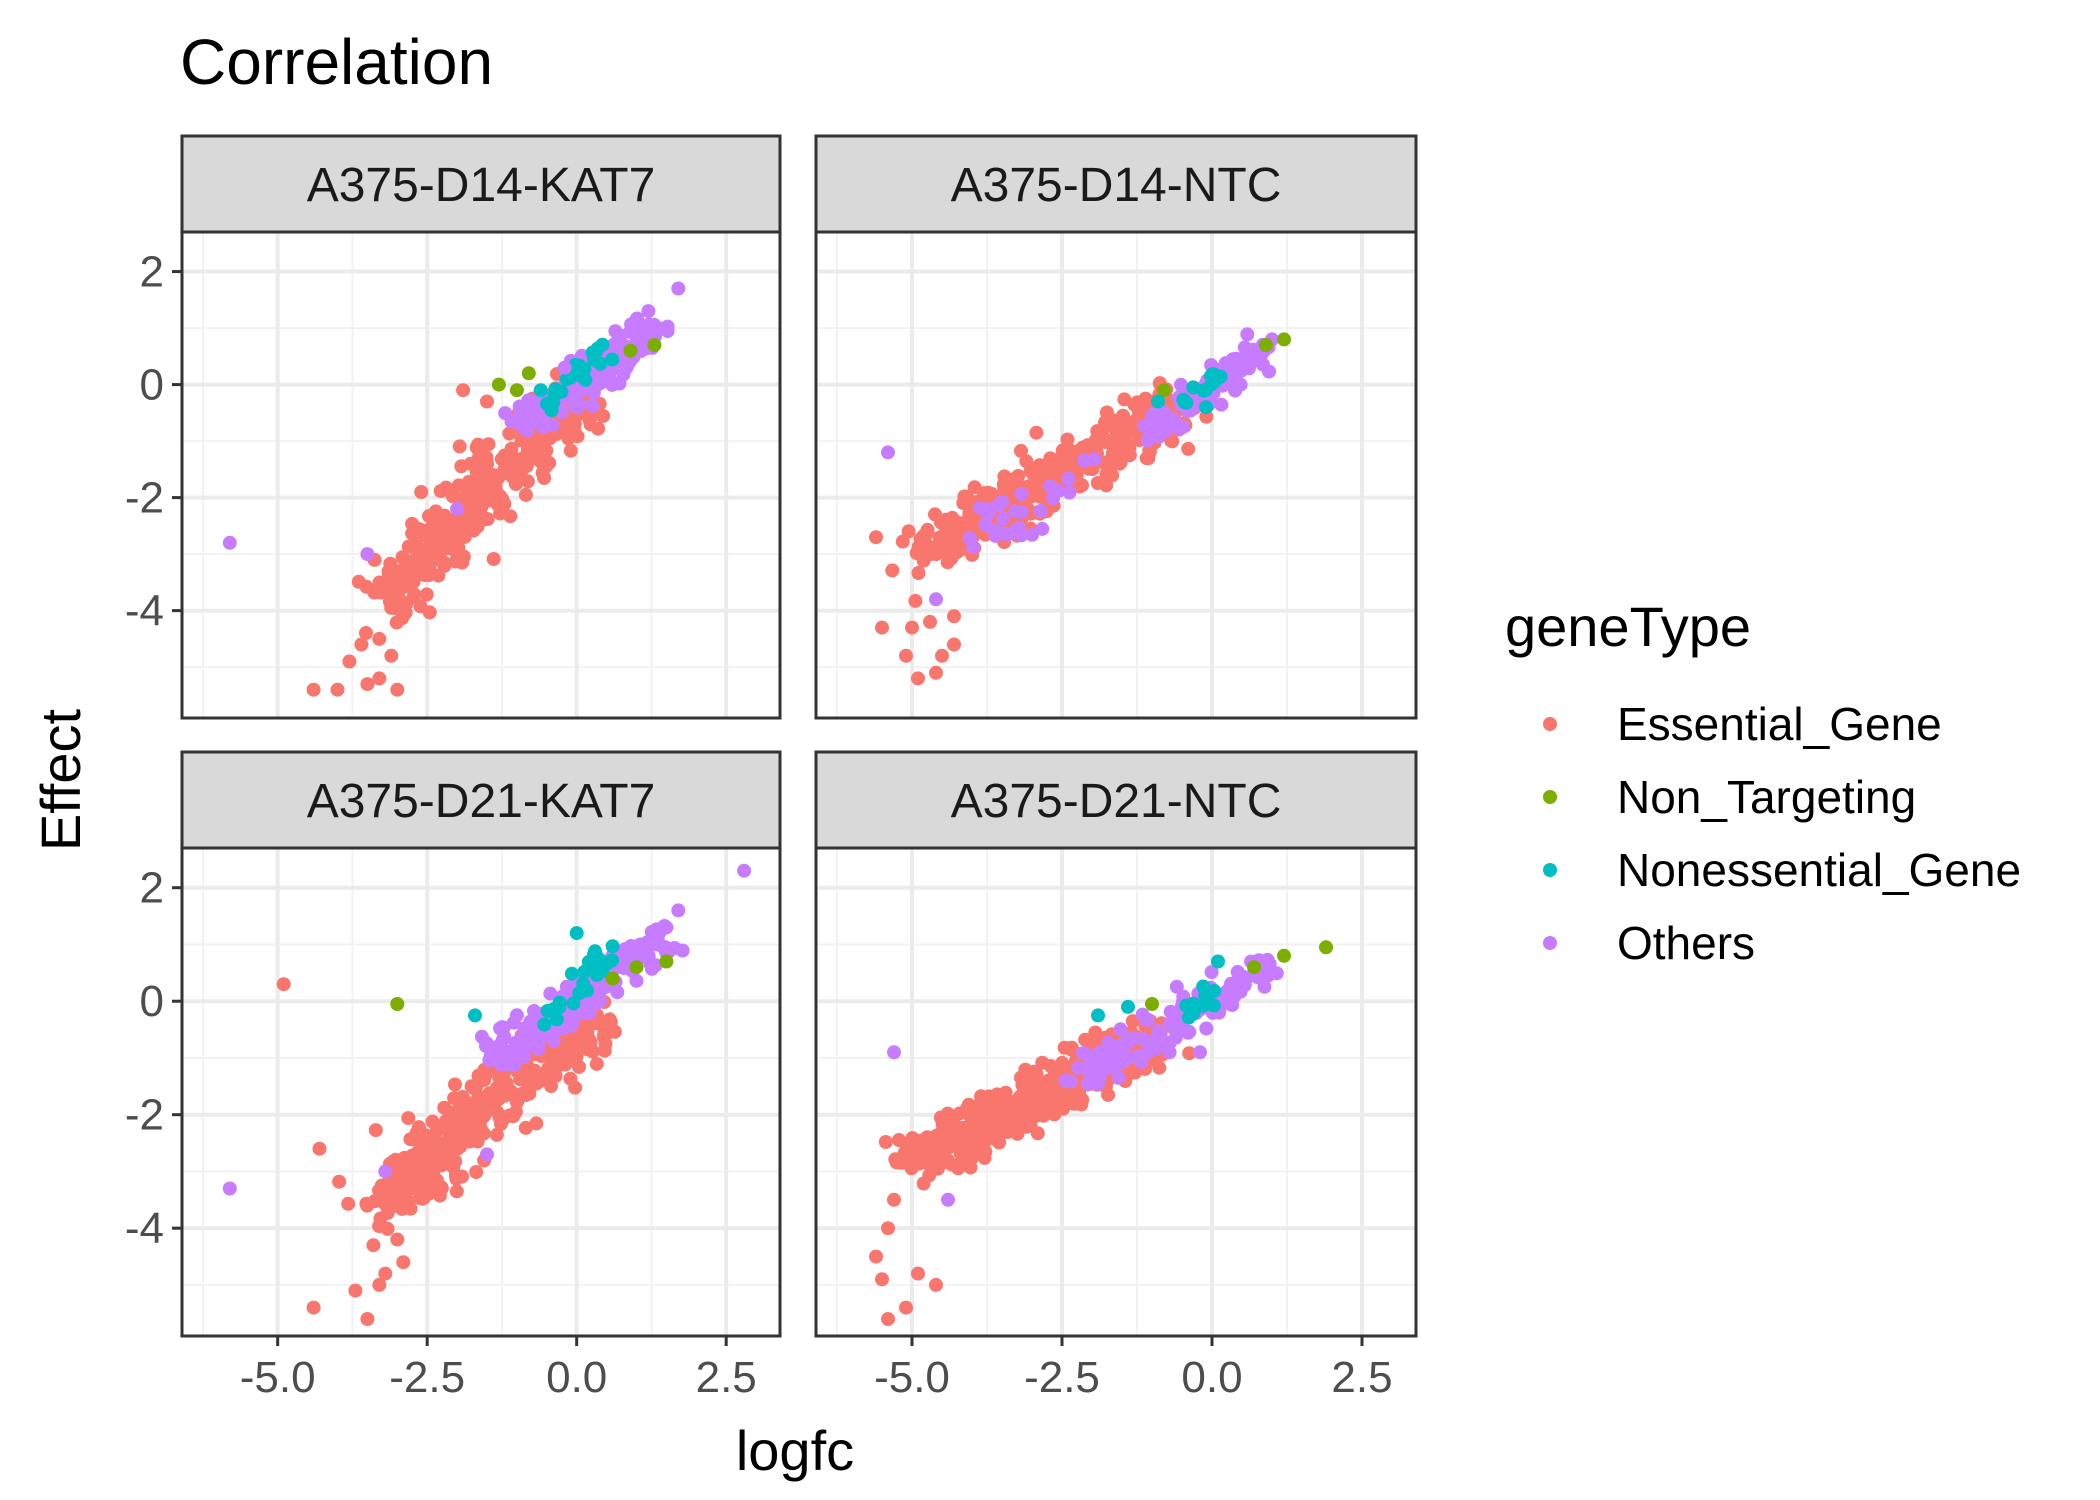  What do you see at coordinates (576, 1377) in the screenshot?
I see `x-tick-label: 0.0` at bounding box center [576, 1377].